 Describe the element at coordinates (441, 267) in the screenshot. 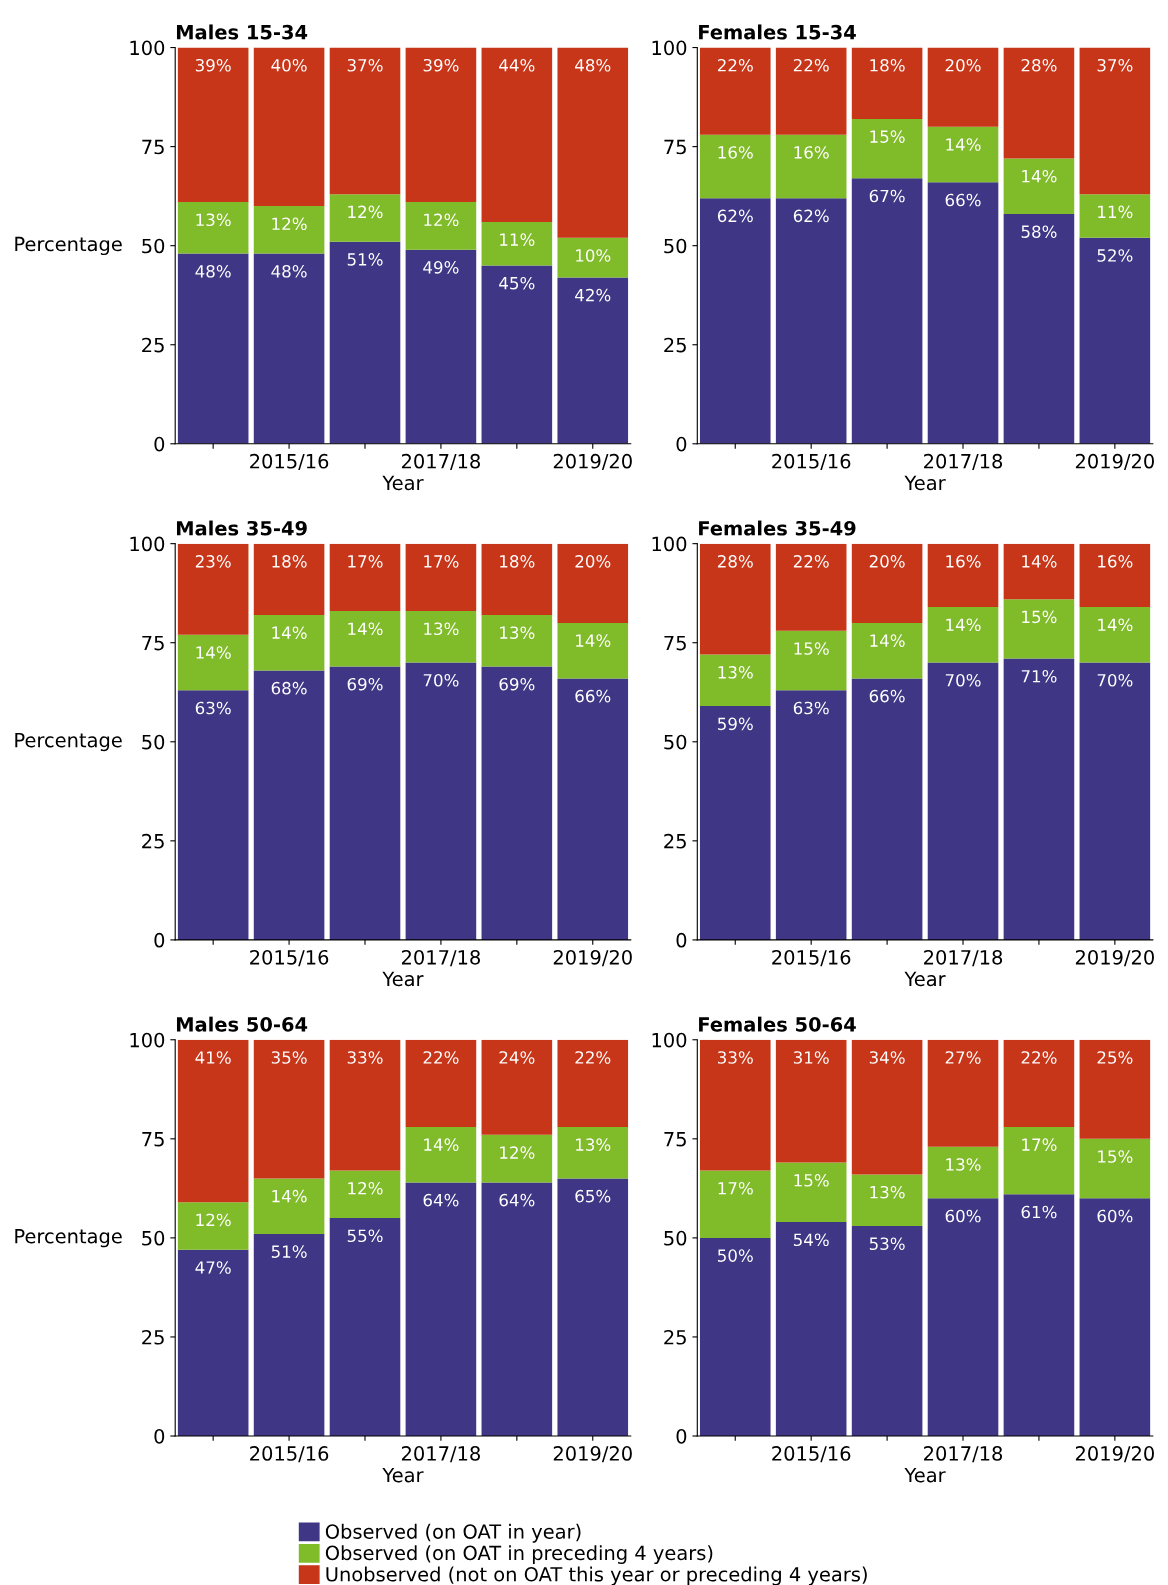

I see `data-label: 49%` at that location.